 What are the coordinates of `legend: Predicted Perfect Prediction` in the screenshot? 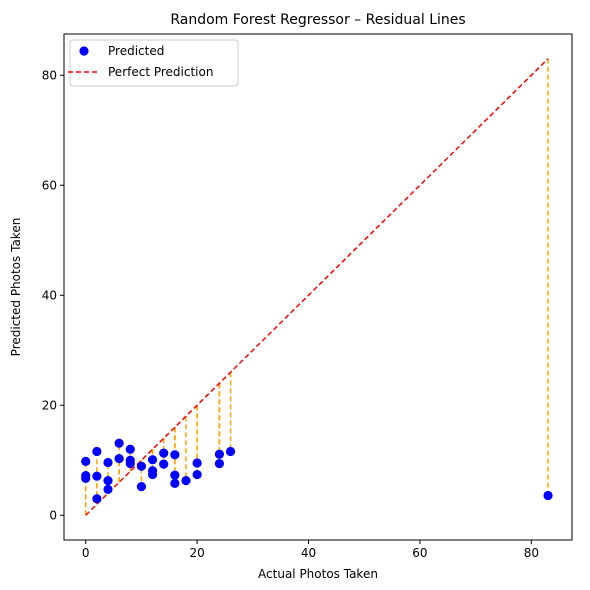 It's located at (153, 63).